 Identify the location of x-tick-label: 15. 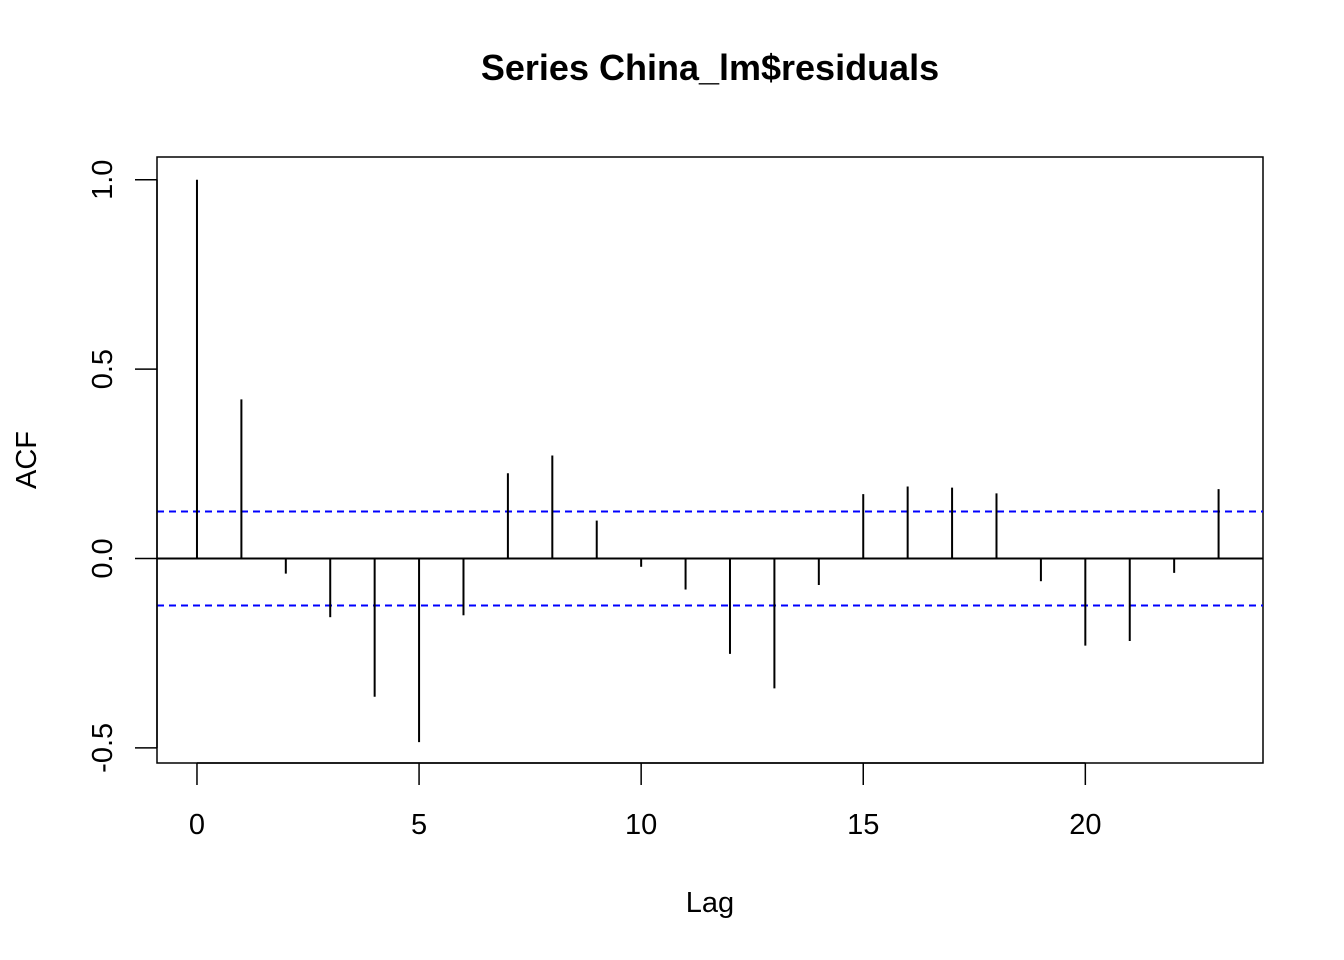
(863, 825).